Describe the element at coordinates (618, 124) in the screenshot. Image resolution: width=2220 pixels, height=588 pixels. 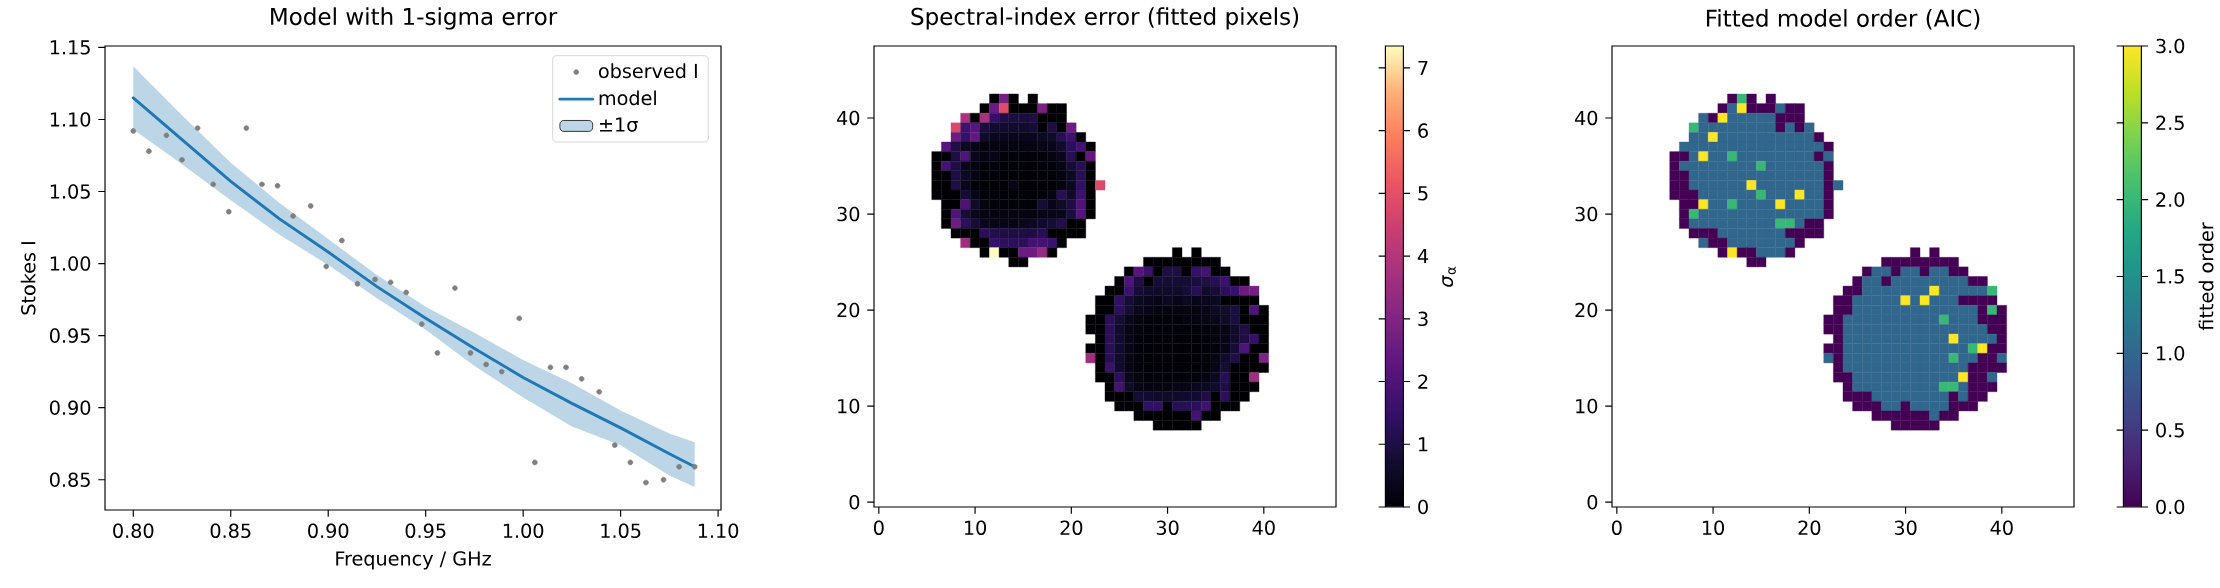
I see `legend-label: ±1σ` at that location.